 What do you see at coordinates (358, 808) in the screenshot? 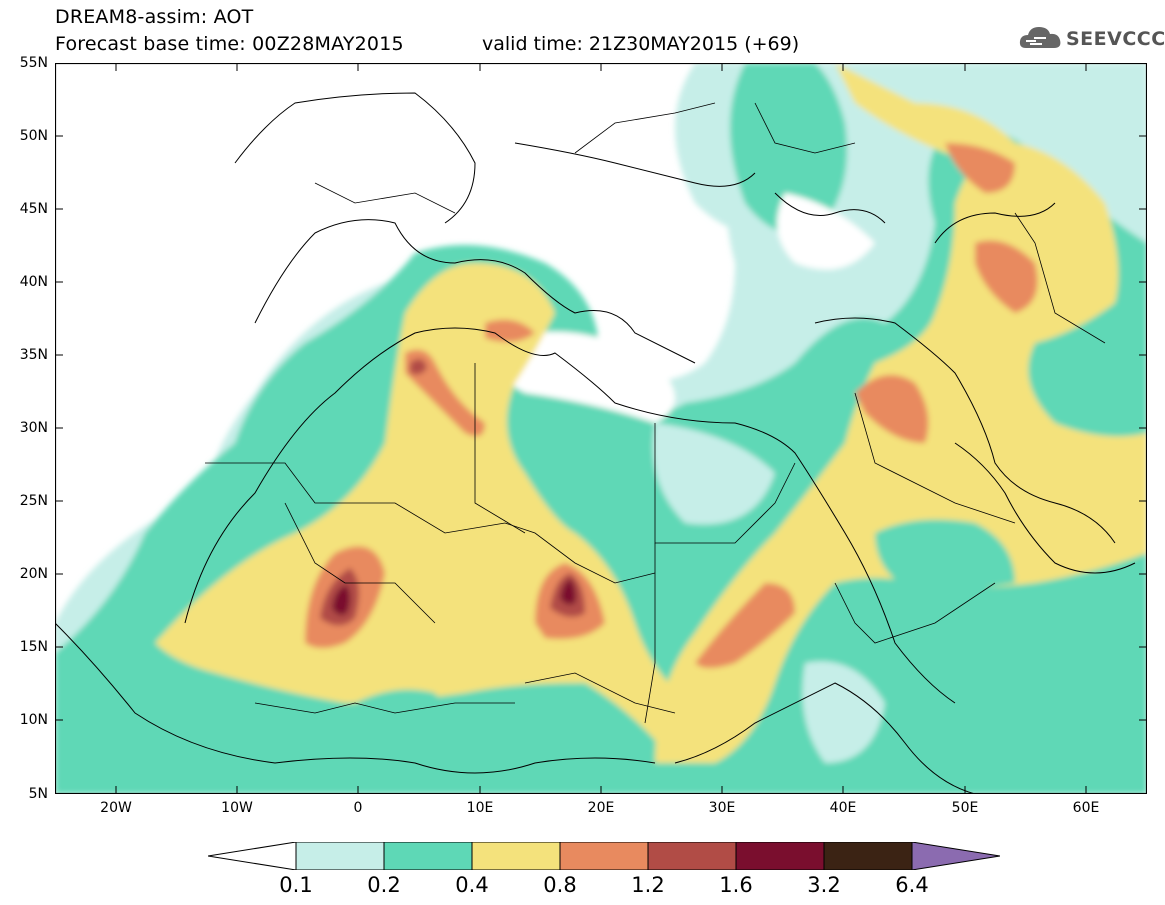
I see `lon-label: 0` at bounding box center [358, 808].